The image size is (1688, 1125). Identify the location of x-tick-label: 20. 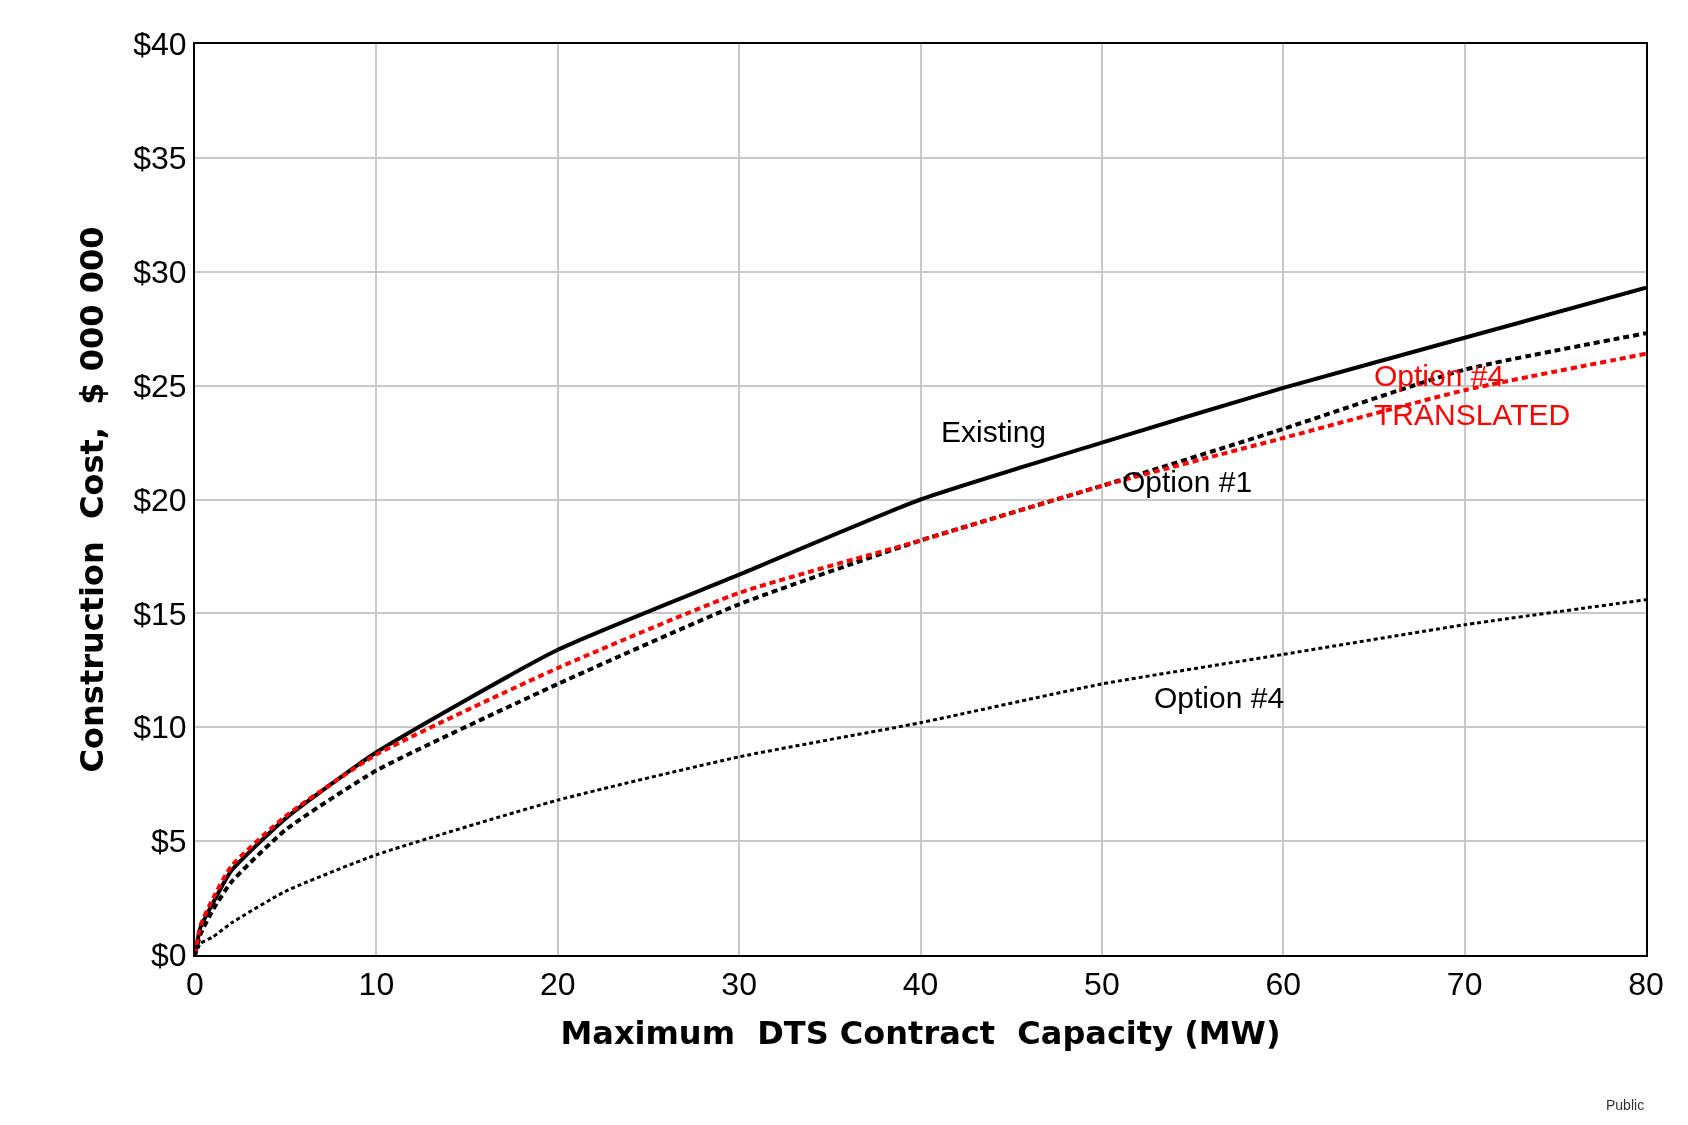
(557, 984).